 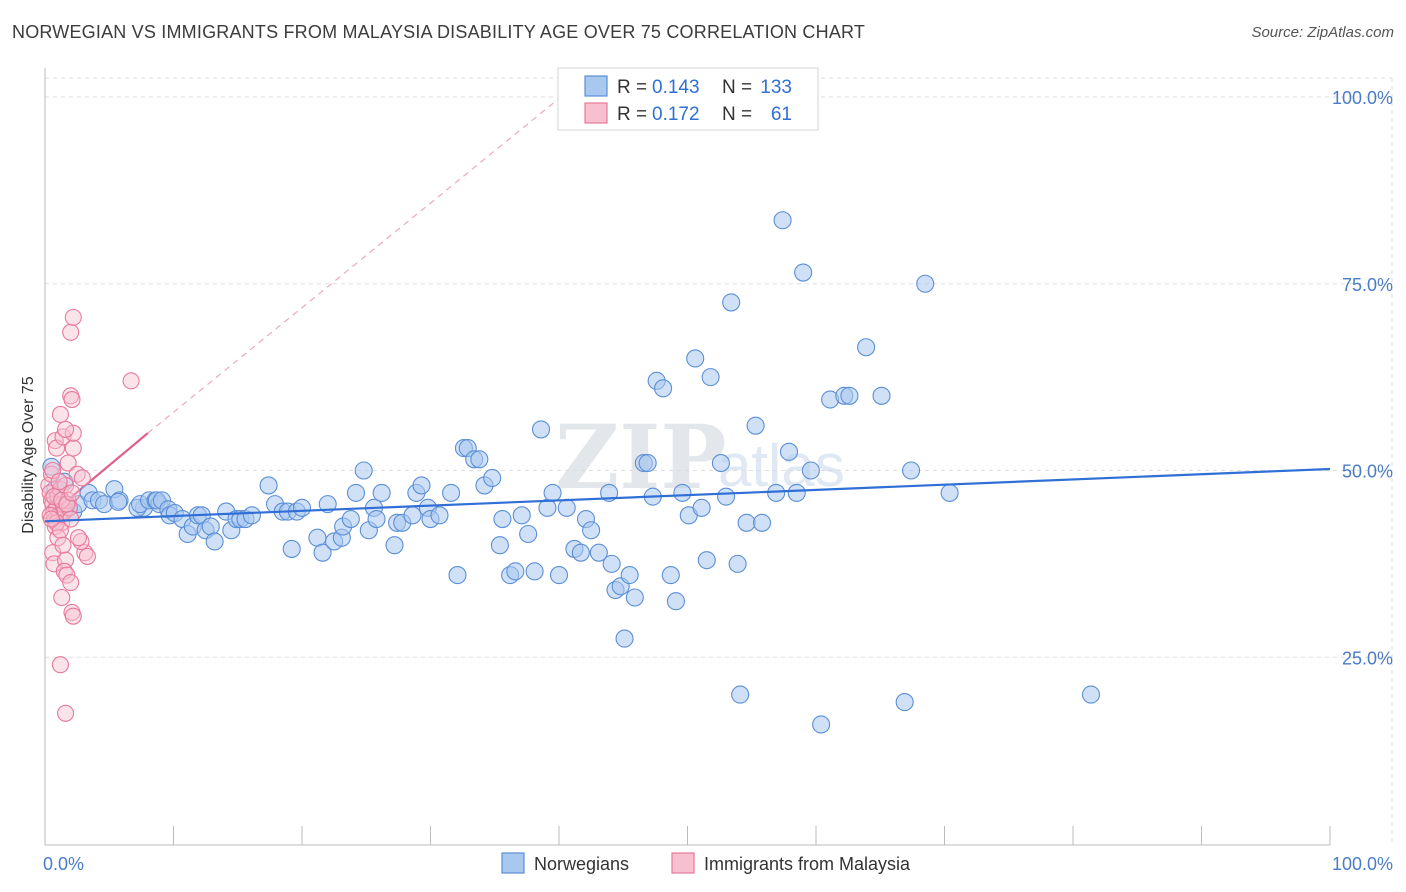 I want to click on legend-n-label-2: N =, so click(x=737, y=114).